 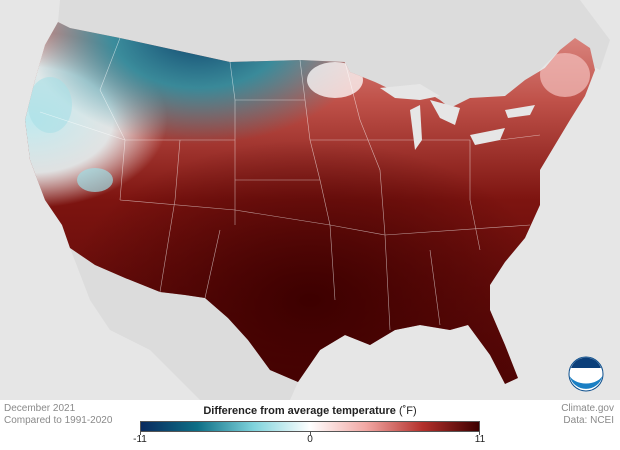 I want to click on legend-color-bar, so click(x=310, y=426).